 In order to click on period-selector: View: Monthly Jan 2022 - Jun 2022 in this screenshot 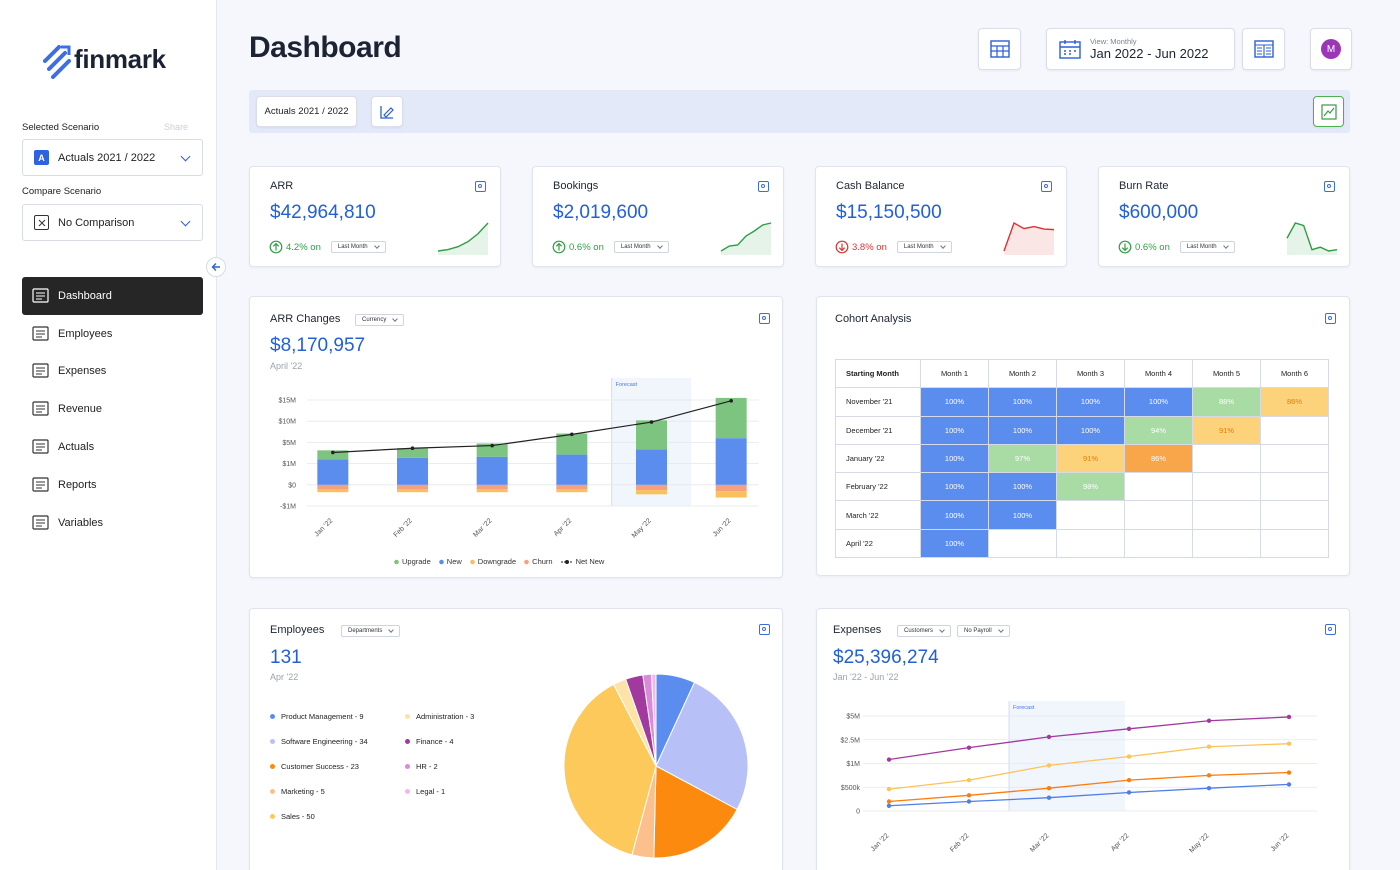, I will do `click(1140, 49)`.